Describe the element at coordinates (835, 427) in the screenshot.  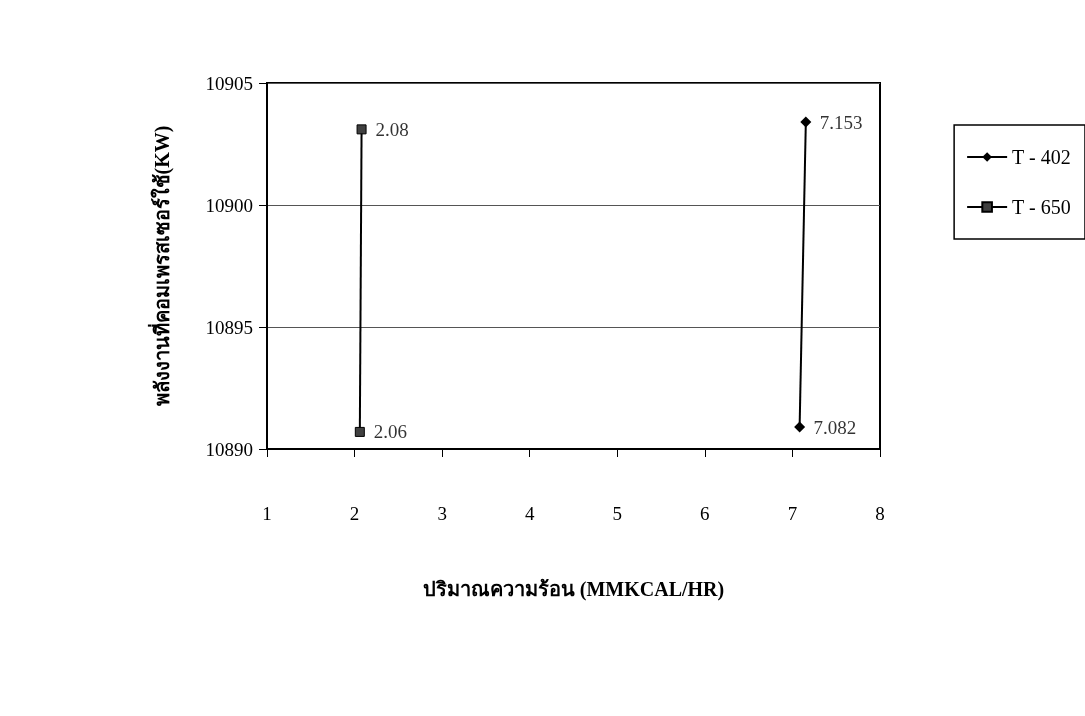
I see `annotation: 7.082` at that location.